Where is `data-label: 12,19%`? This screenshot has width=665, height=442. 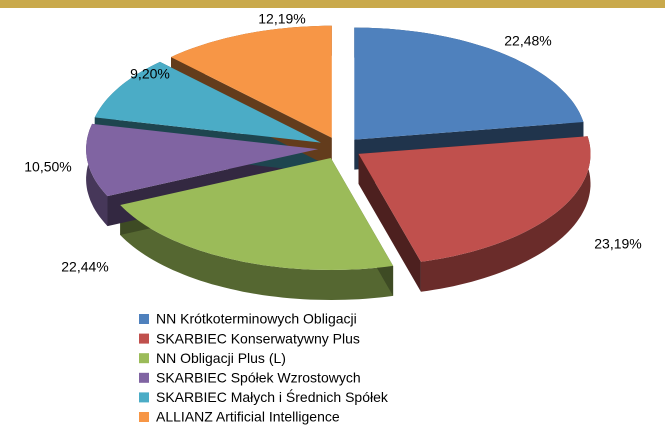 data-label: 12,19% is located at coordinates (281, 19).